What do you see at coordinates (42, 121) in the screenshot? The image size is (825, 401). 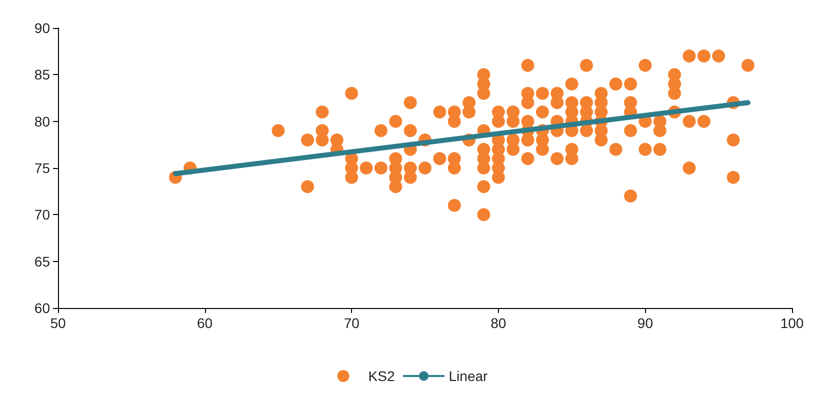 I see `y-tick-label: 80` at bounding box center [42, 121].